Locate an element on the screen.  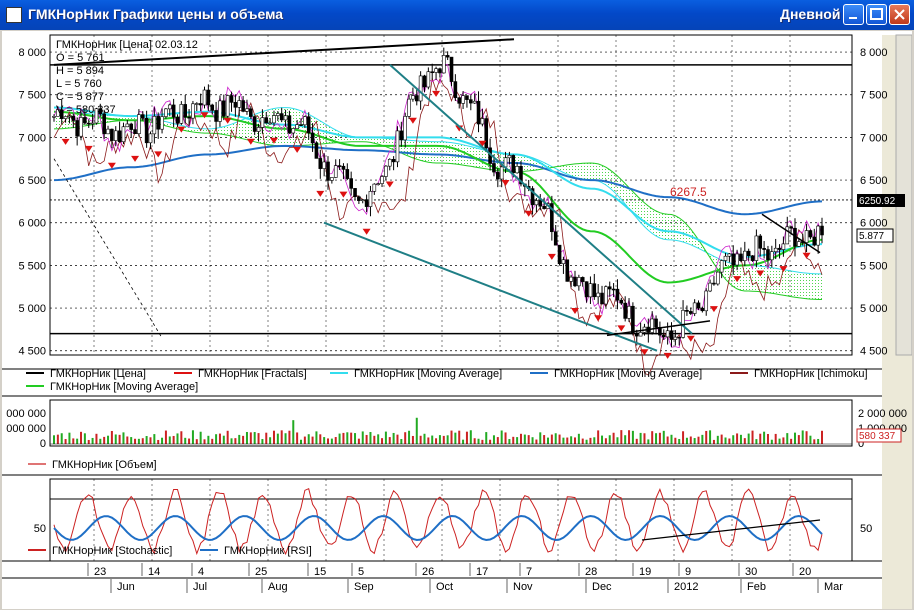
vol-left-tick-1: 000 000 is located at coordinates (26, 429).